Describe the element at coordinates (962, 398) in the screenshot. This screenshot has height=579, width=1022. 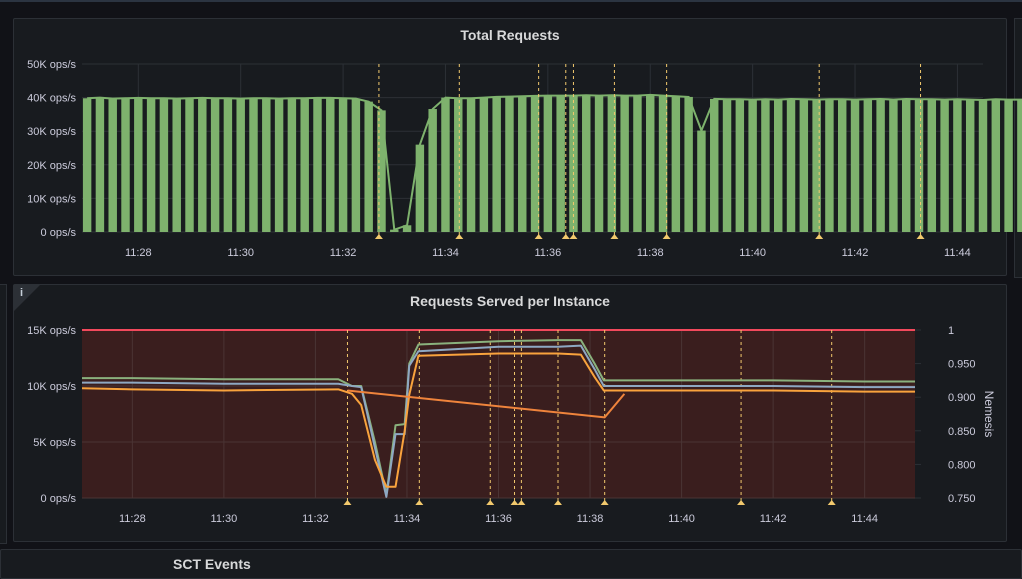
I see `y2-tick-label: 0.900` at that location.